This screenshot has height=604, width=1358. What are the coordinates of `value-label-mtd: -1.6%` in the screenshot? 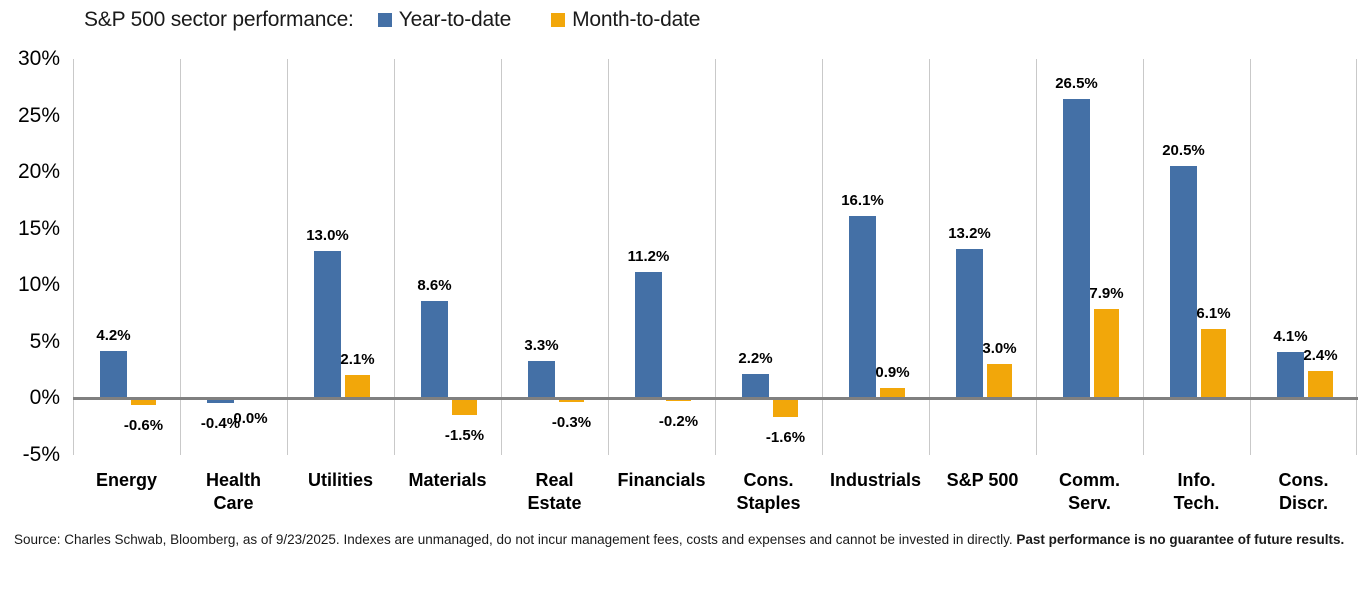 It's located at (785, 437).